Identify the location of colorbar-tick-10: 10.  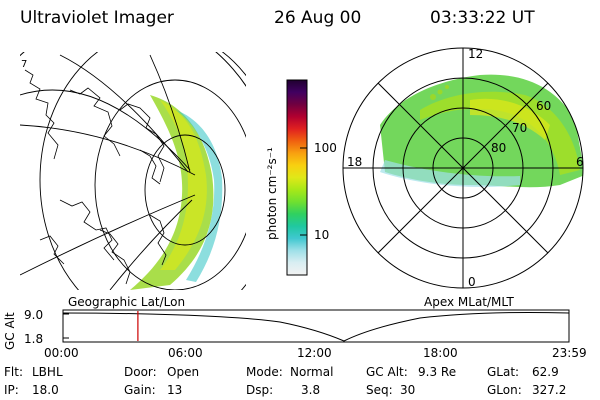
(322, 235).